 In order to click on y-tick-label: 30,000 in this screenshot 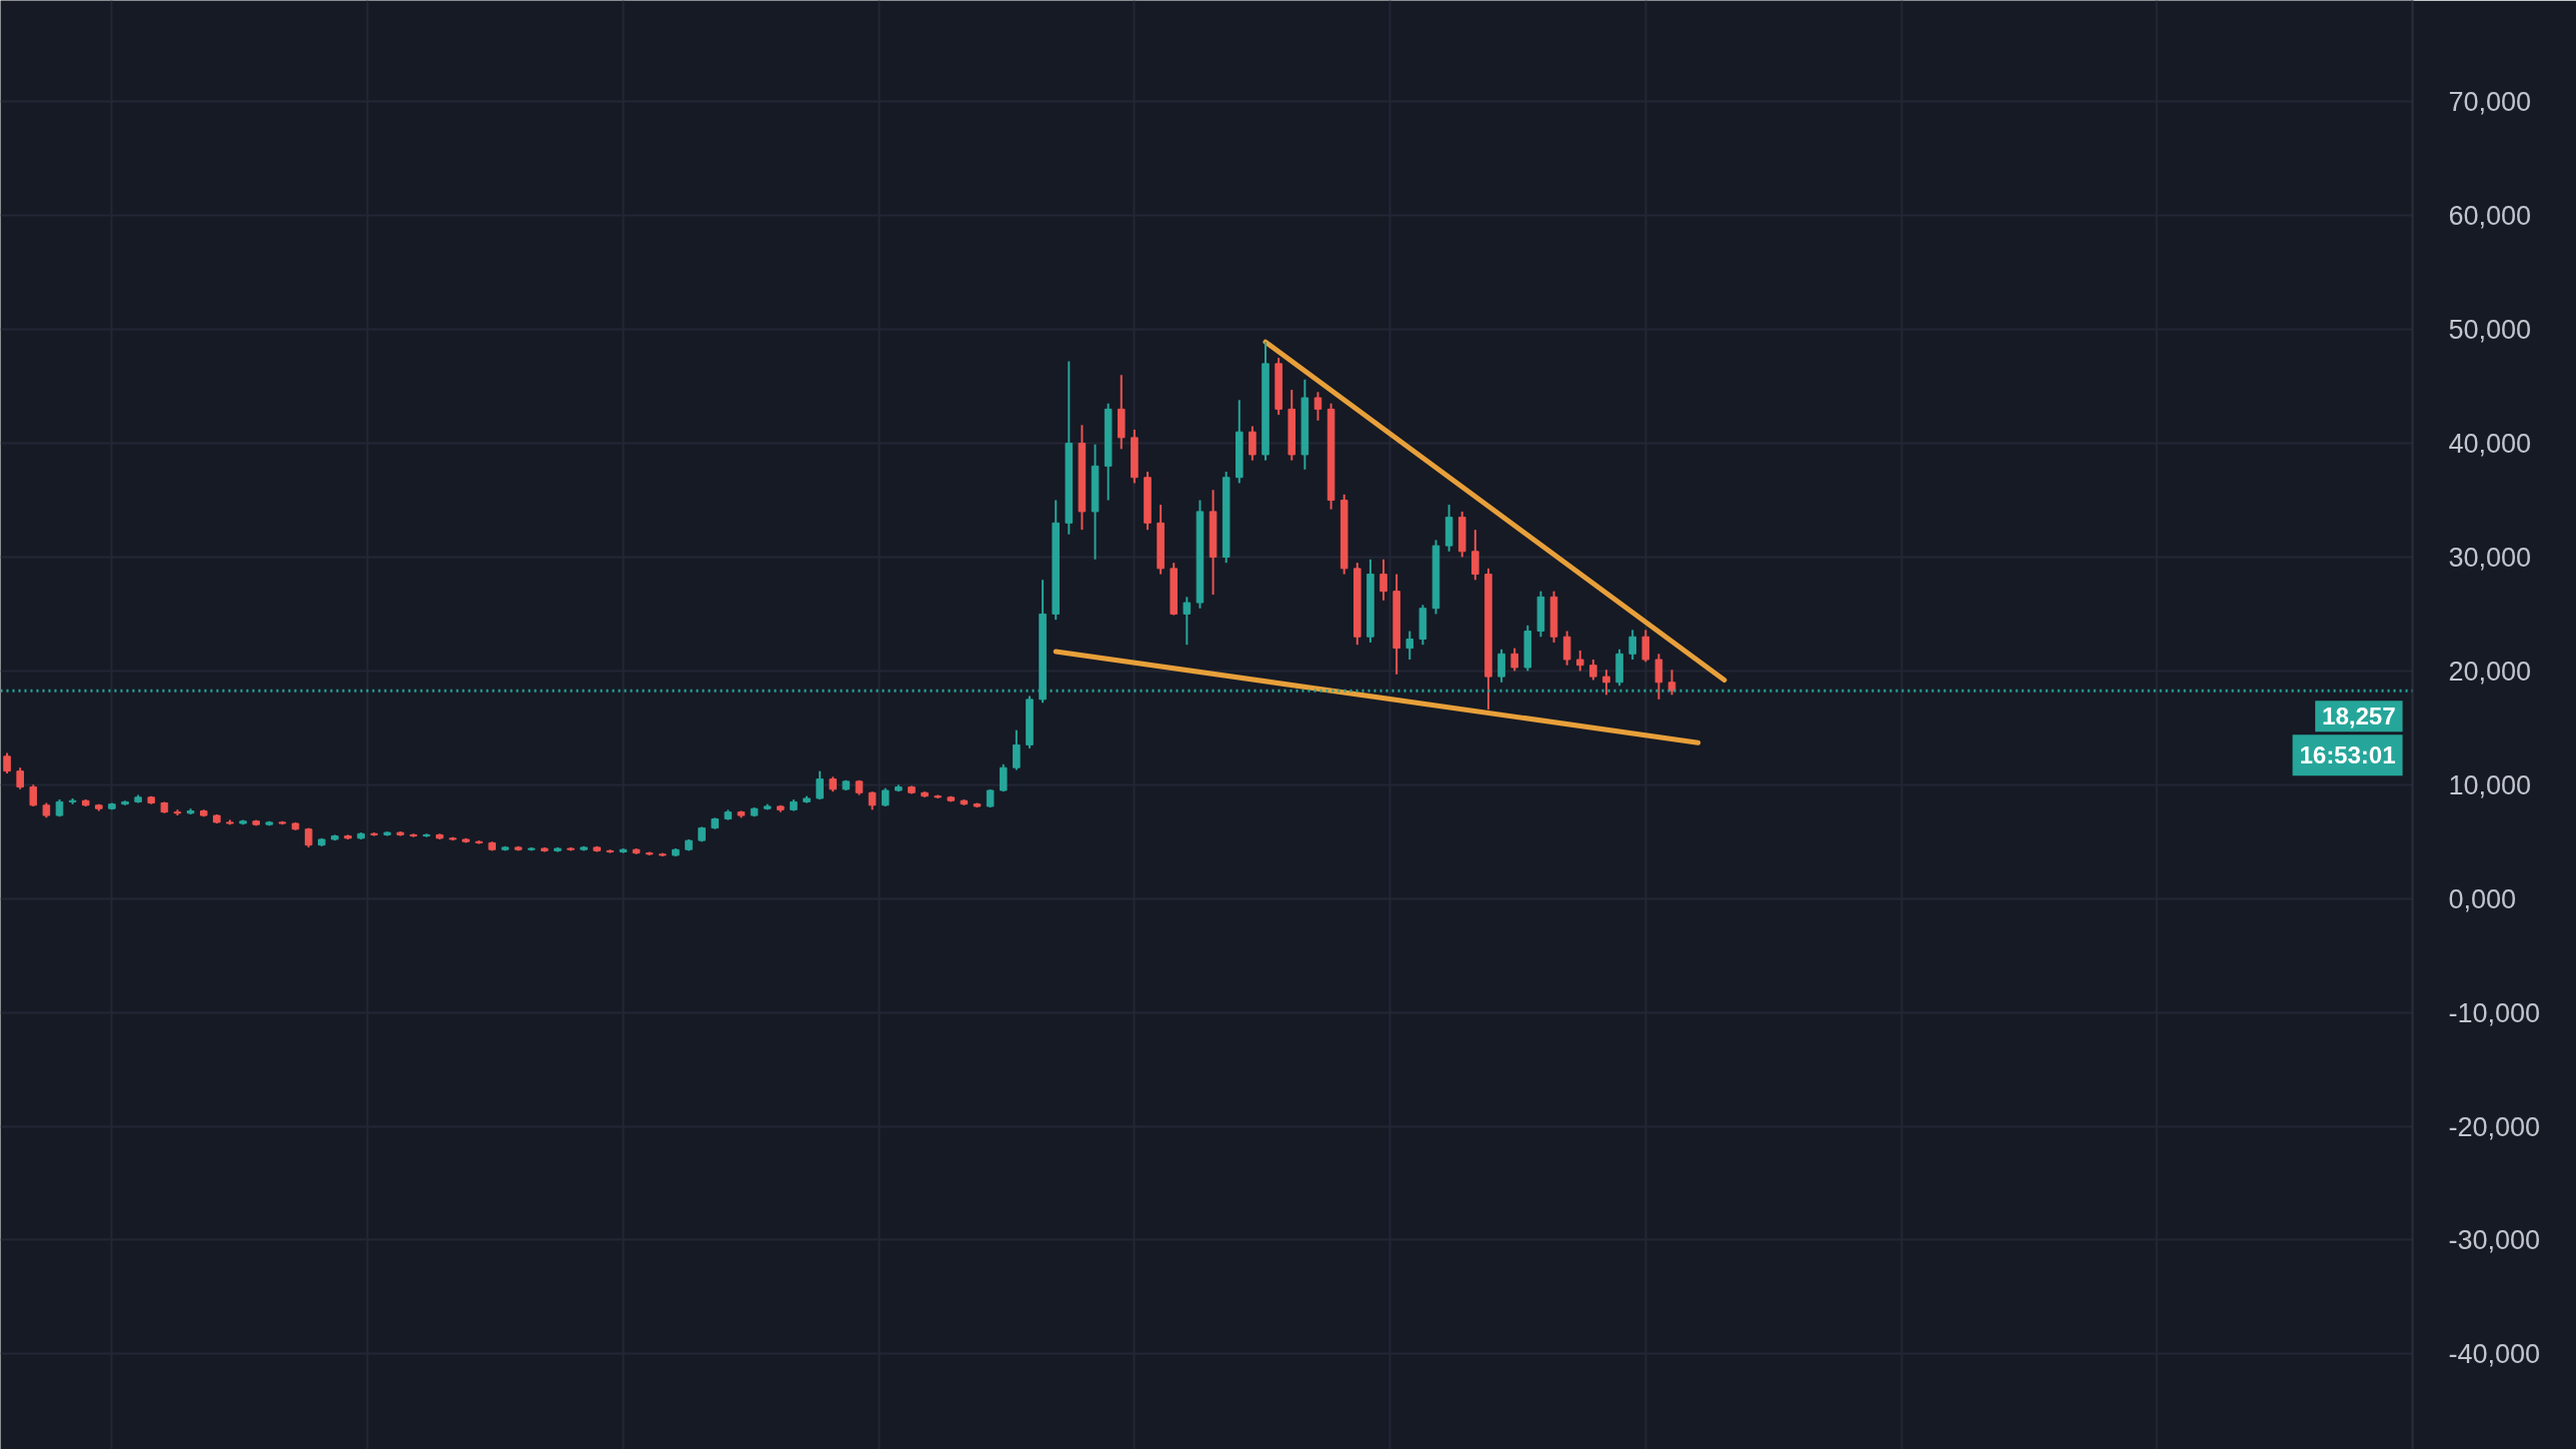, I will do `click(2490, 557)`.